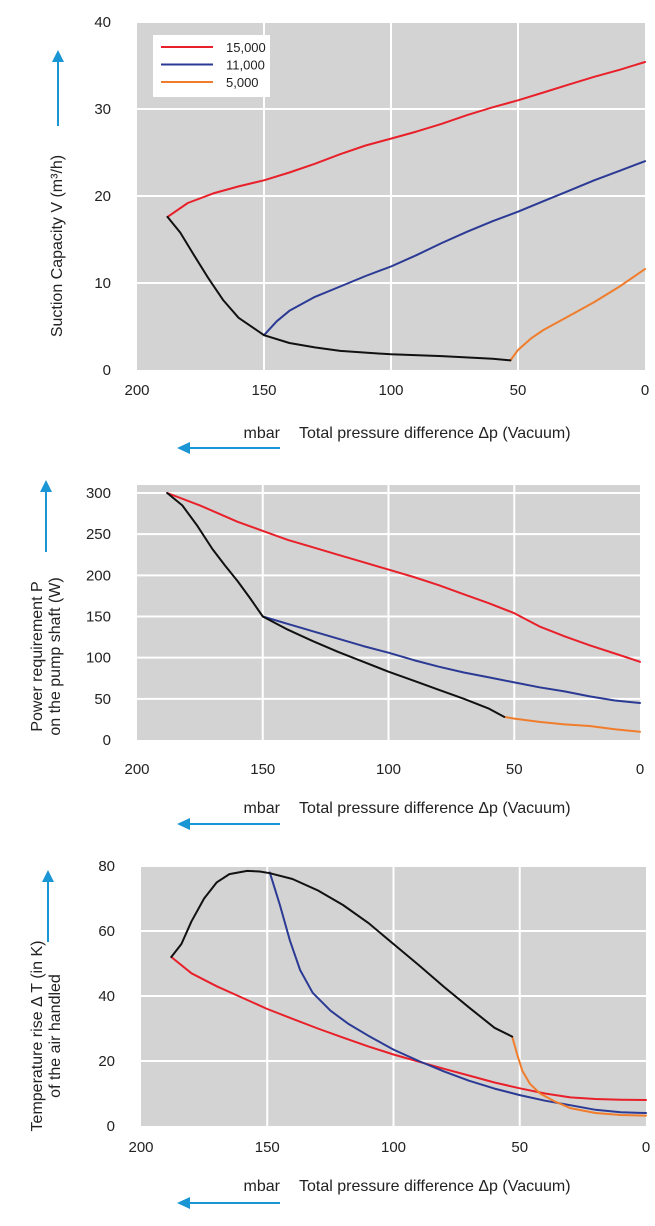 The width and height of the screenshot is (655, 1226). What do you see at coordinates (106, 866) in the screenshot?
I see `y-tick-label: 80` at bounding box center [106, 866].